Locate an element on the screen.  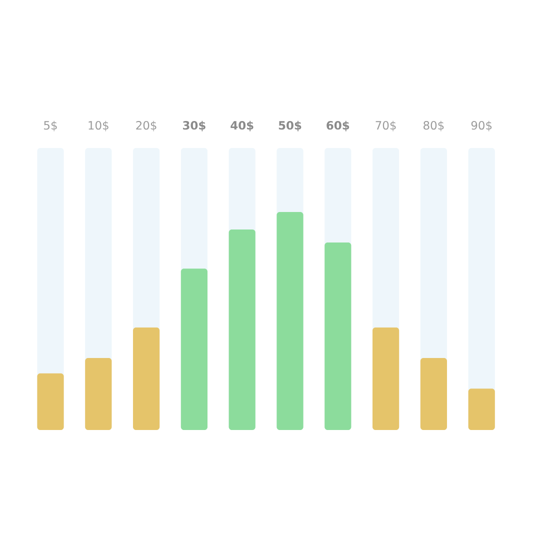
x-tick-label: 80$ is located at coordinates (434, 126).